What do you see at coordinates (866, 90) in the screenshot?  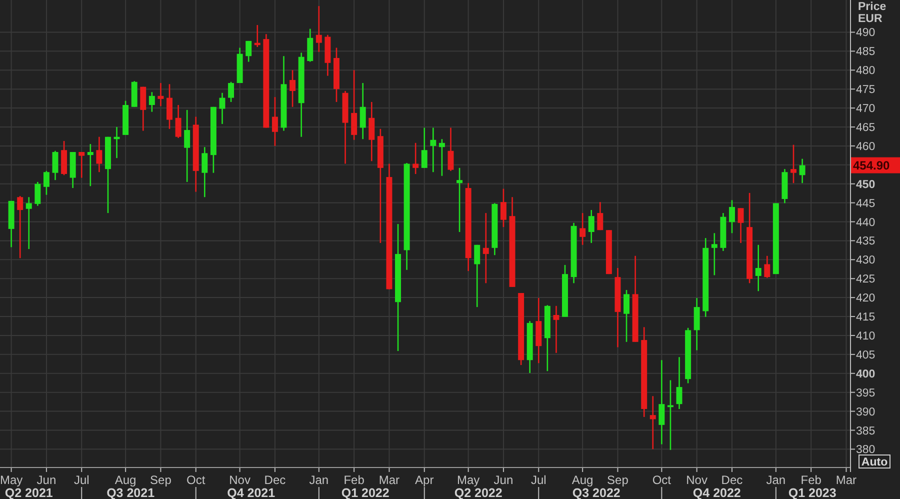 I see `y-tick-label: 475` at bounding box center [866, 90].